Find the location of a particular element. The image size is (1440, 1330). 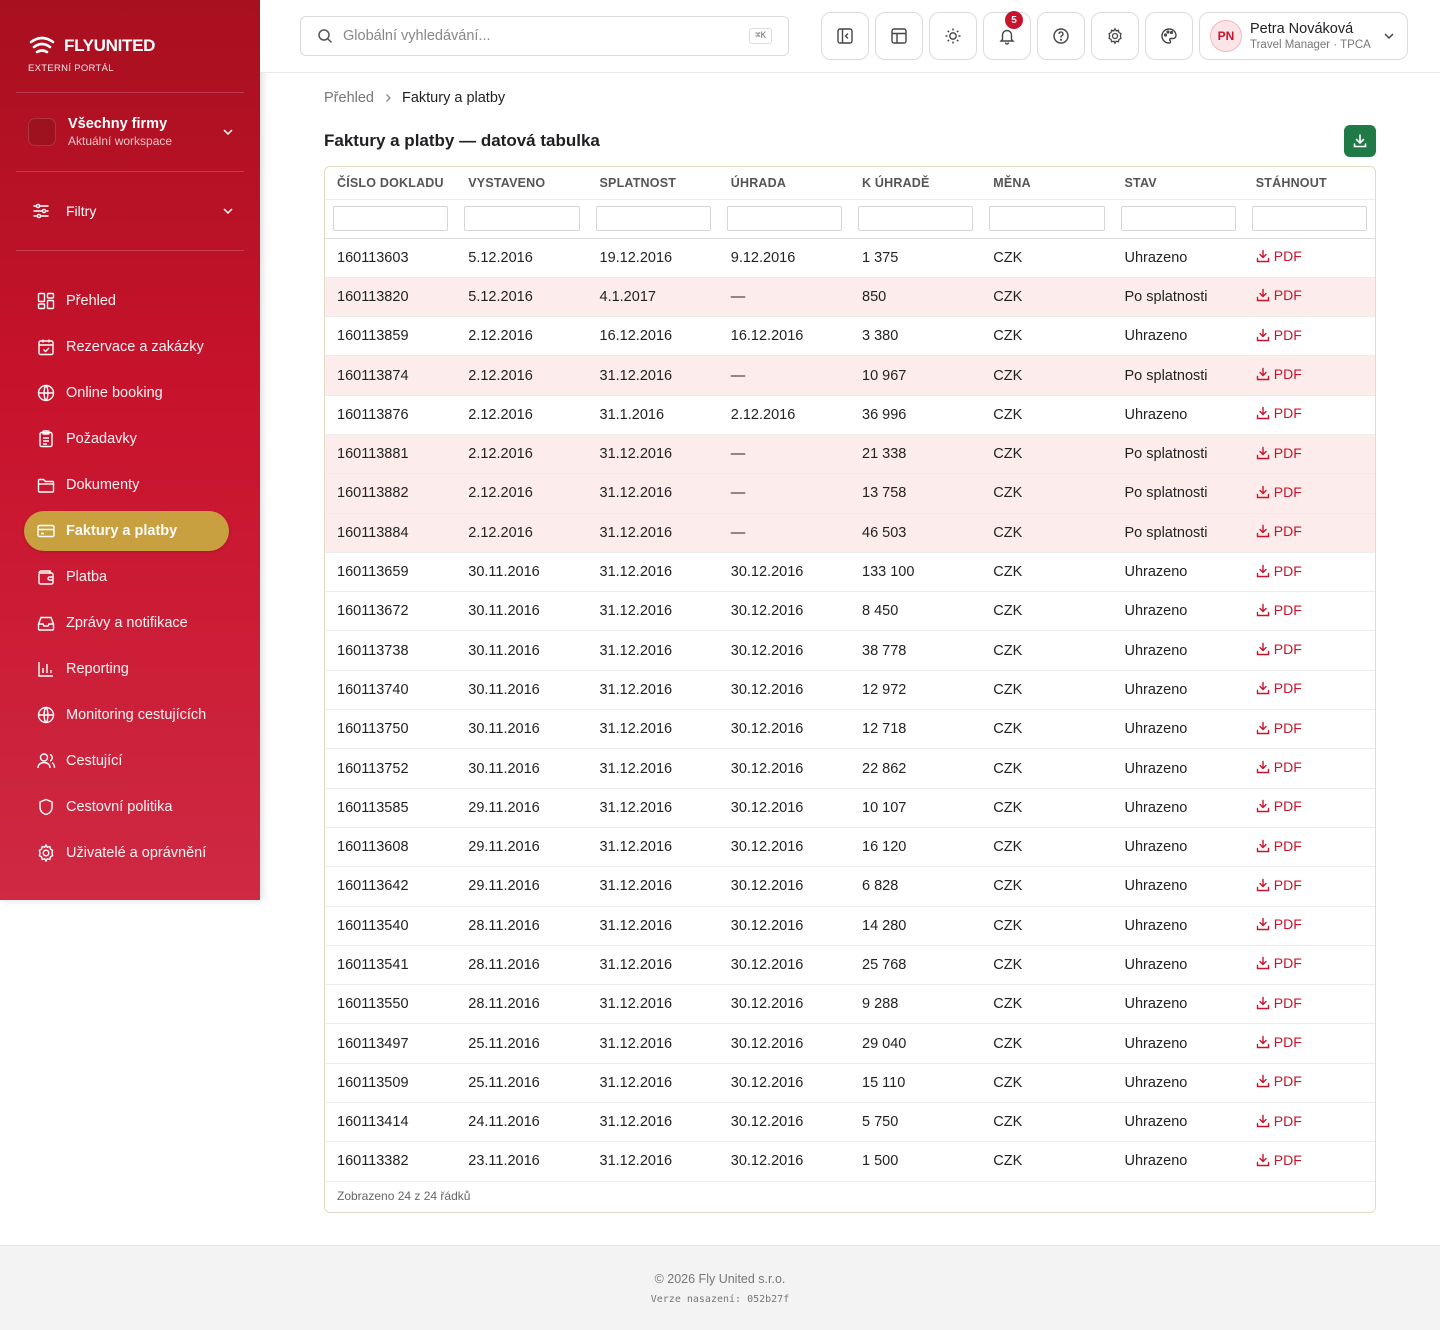

search-input is located at coordinates (546, 36).